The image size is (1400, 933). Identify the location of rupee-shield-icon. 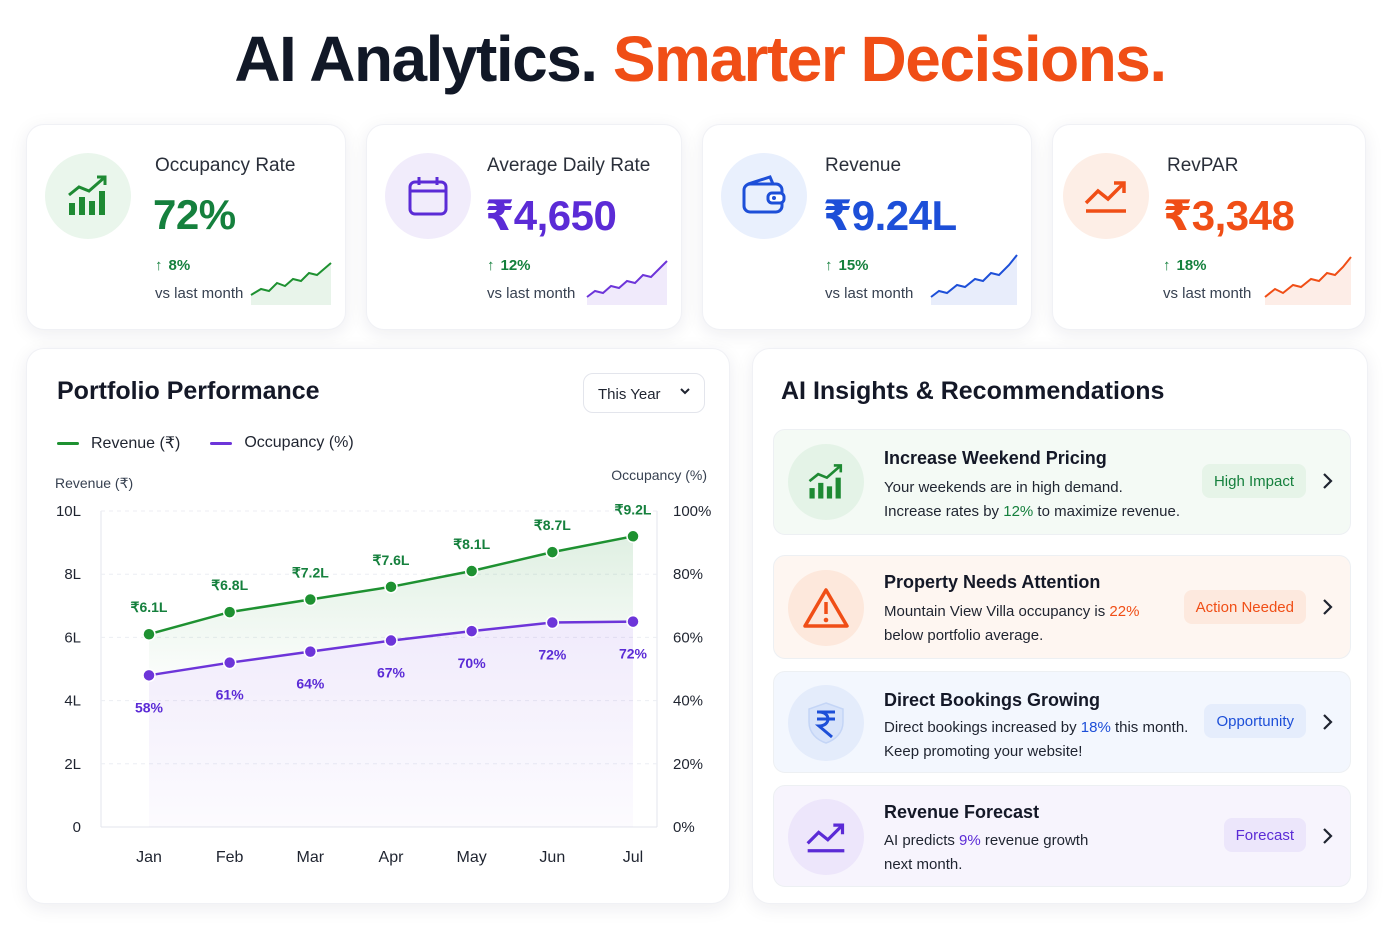
(826, 723).